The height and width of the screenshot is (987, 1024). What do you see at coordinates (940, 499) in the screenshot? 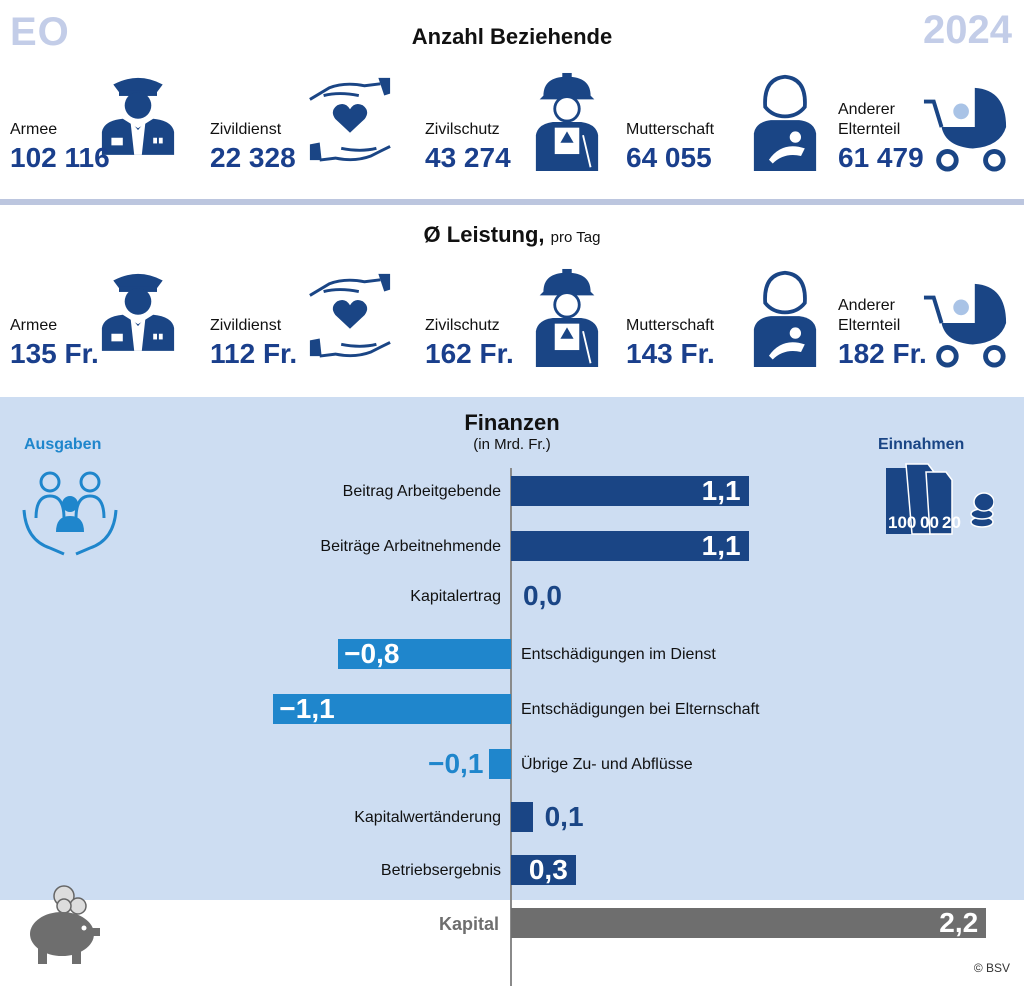
I see `money-icon: 100 00 20` at bounding box center [940, 499].